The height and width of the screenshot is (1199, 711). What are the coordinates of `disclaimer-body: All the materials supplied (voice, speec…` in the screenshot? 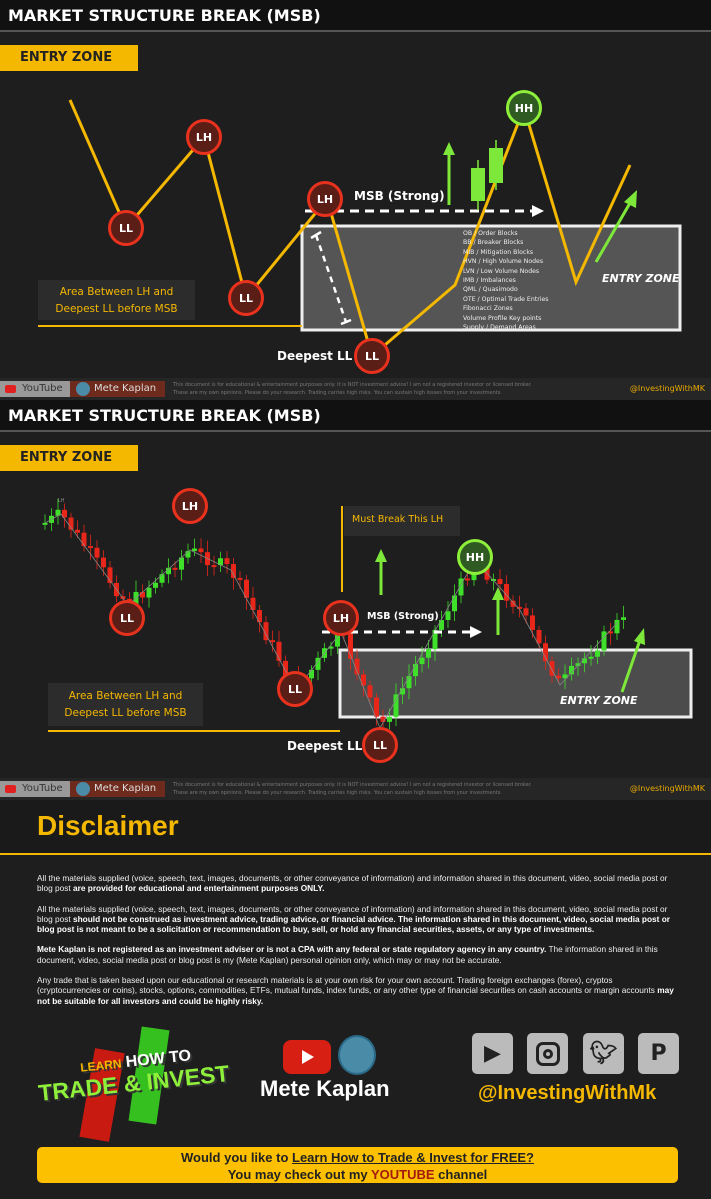 It's located at (357, 944).